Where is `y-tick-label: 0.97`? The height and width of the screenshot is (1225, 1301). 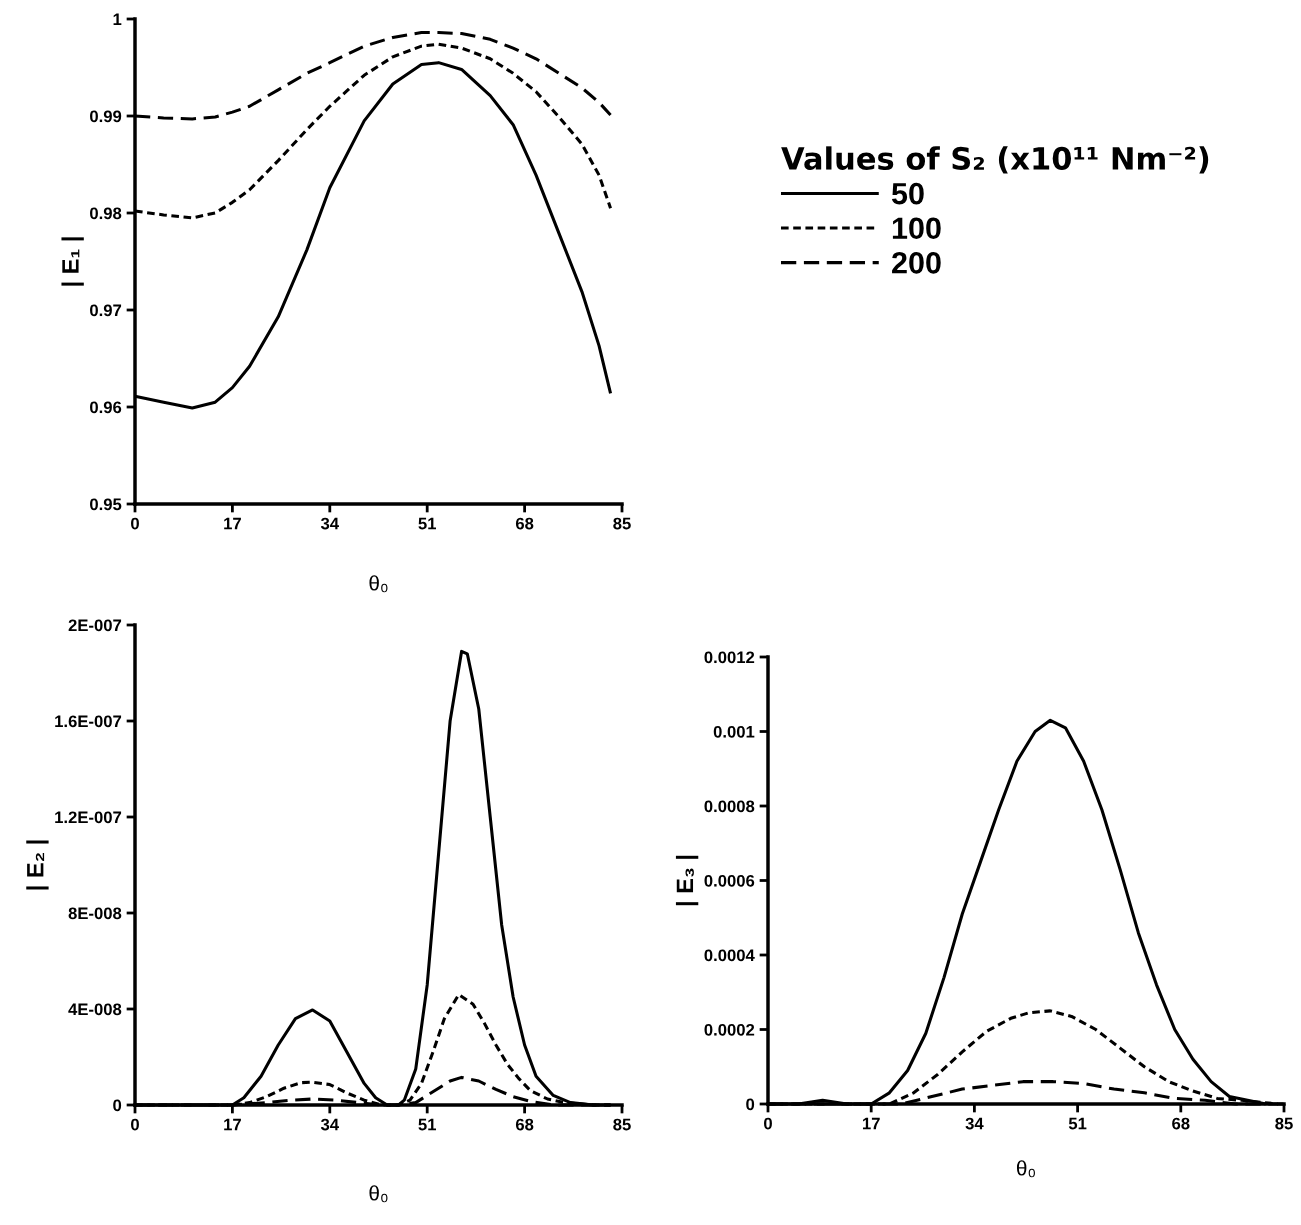
y-tick-label: 0.97 is located at coordinates (106, 310).